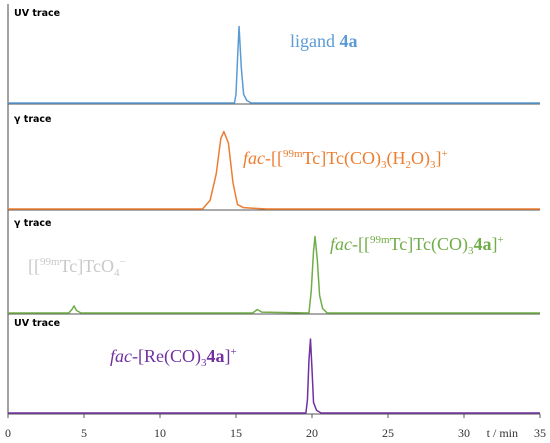 This screenshot has height=443, width=550. I want to click on annotation: fac-[[99mTc]Tc(CO)3(H2O)3]+, so click(345, 159).